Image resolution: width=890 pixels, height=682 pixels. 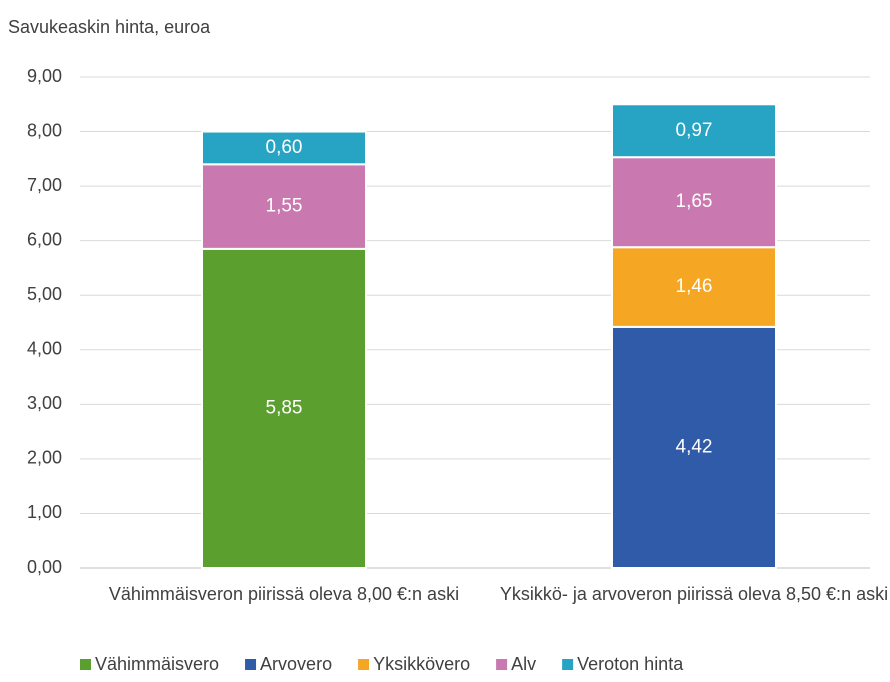 I want to click on legend-label: Arvovero, so click(x=296, y=664).